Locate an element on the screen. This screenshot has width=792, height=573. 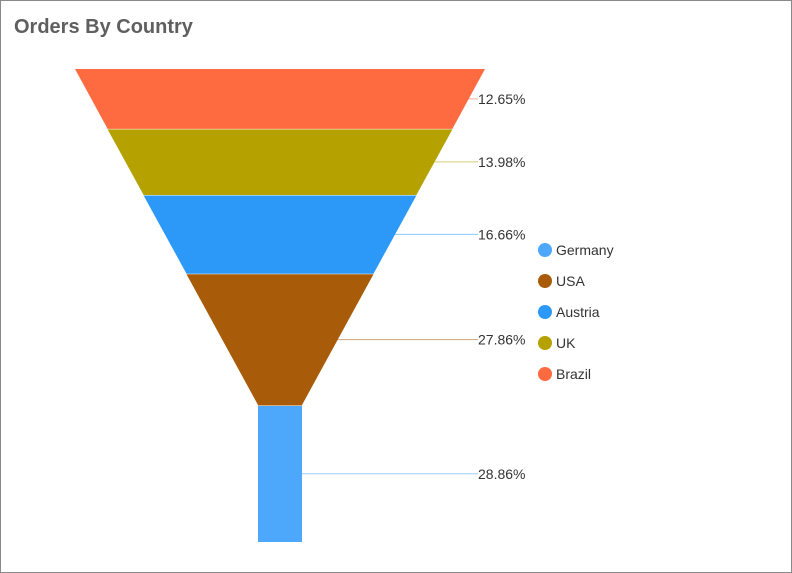
funnel-segment-usa is located at coordinates (280, 340).